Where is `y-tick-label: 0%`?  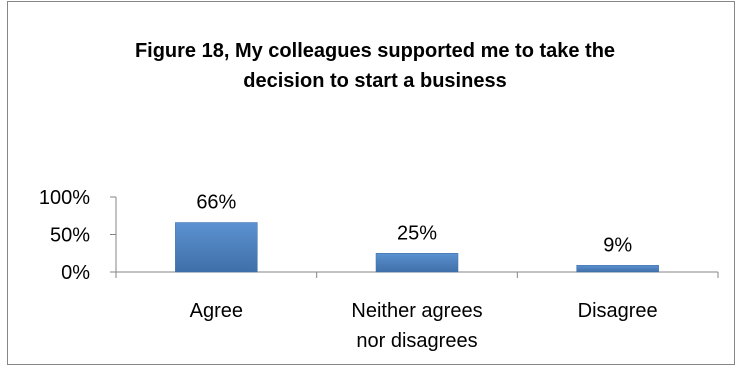 y-tick-label: 0% is located at coordinates (75, 273).